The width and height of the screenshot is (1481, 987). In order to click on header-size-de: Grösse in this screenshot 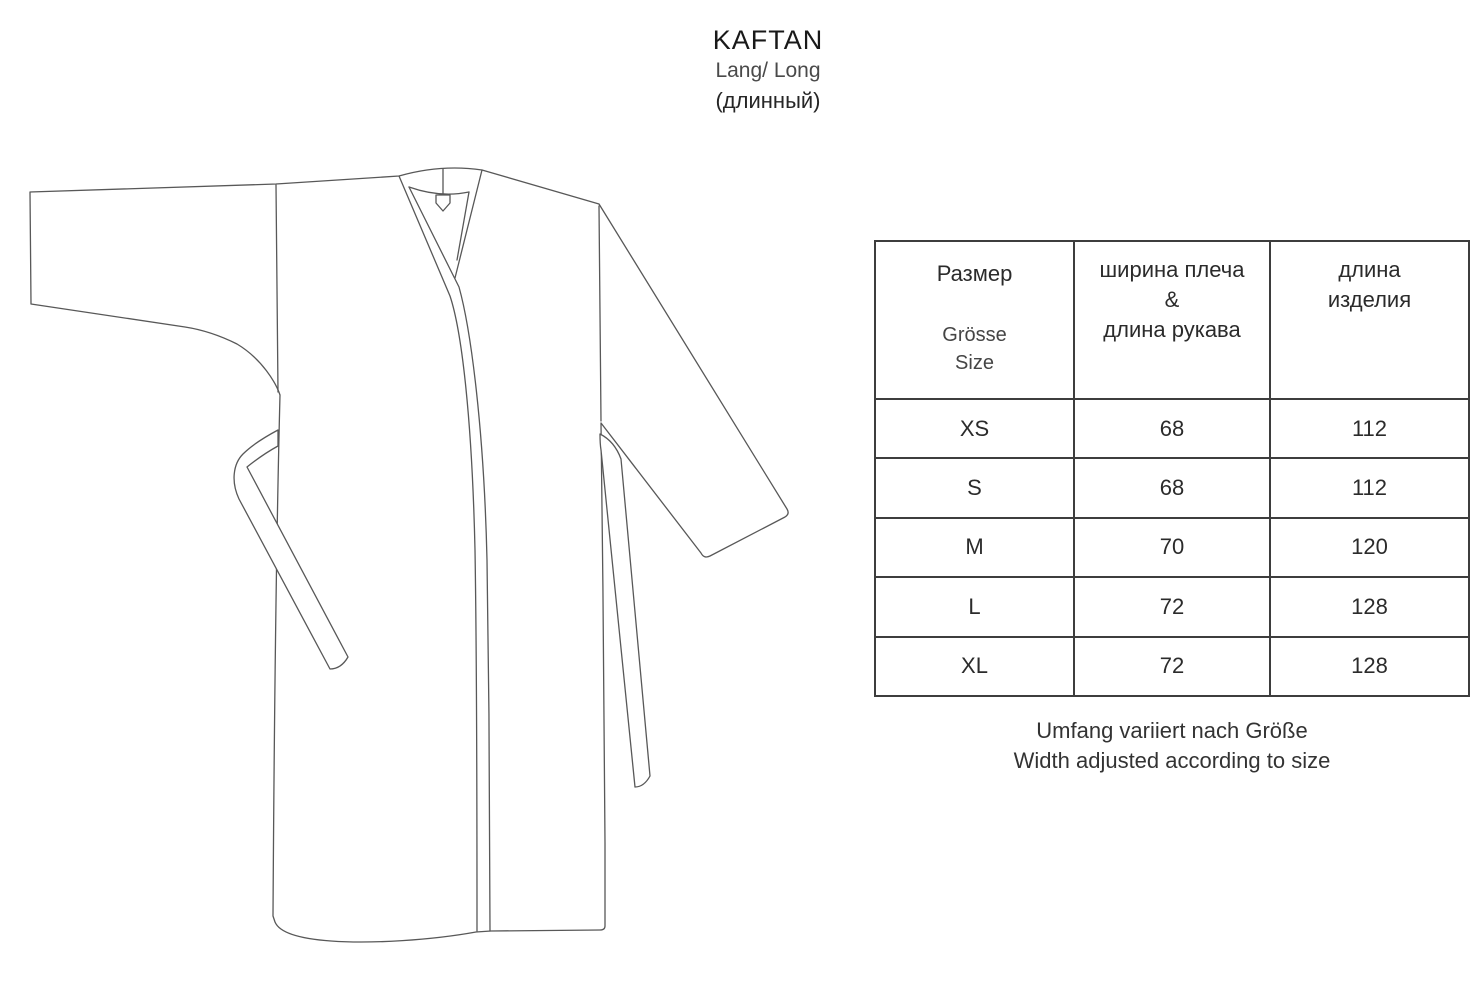, I will do `click(974, 335)`.